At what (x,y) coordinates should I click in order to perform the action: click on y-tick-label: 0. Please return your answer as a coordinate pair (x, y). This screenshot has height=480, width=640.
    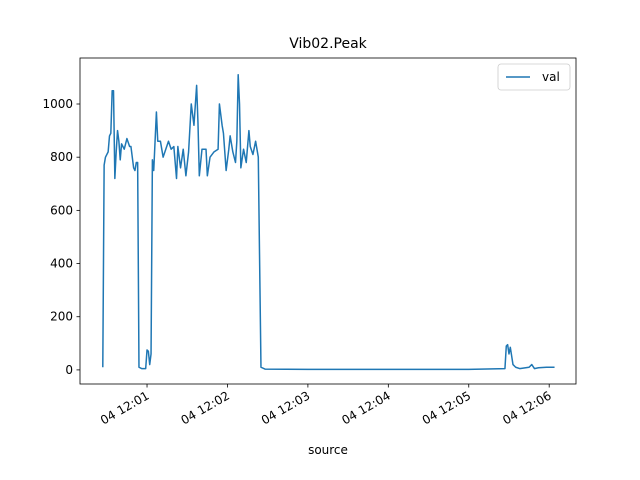
    Looking at the image, I should click on (69, 370).